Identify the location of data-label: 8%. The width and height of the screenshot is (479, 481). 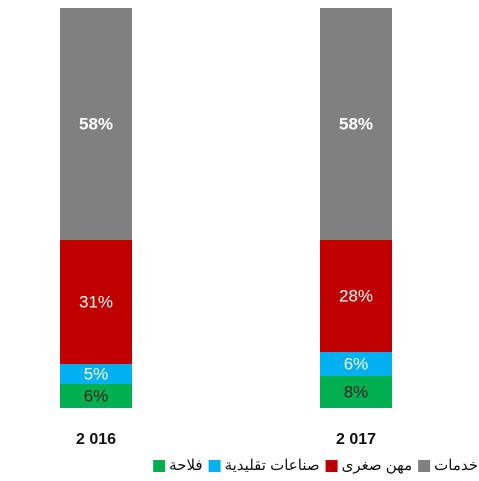
(356, 391).